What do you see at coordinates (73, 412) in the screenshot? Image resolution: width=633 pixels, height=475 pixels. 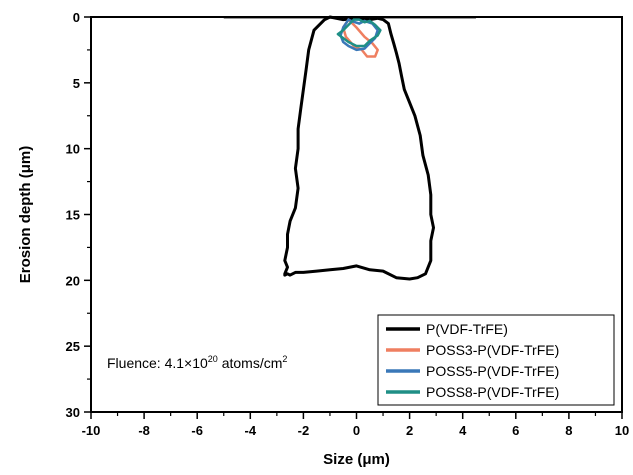 I see `y-tick-label: 30` at bounding box center [73, 412].